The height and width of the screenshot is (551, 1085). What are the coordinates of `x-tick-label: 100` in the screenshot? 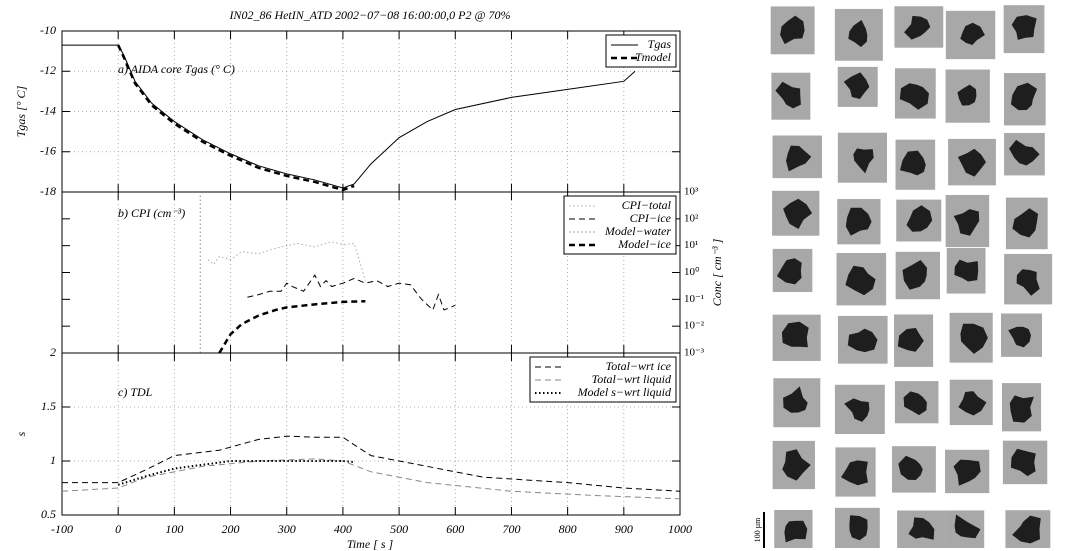 It's located at (174, 529).